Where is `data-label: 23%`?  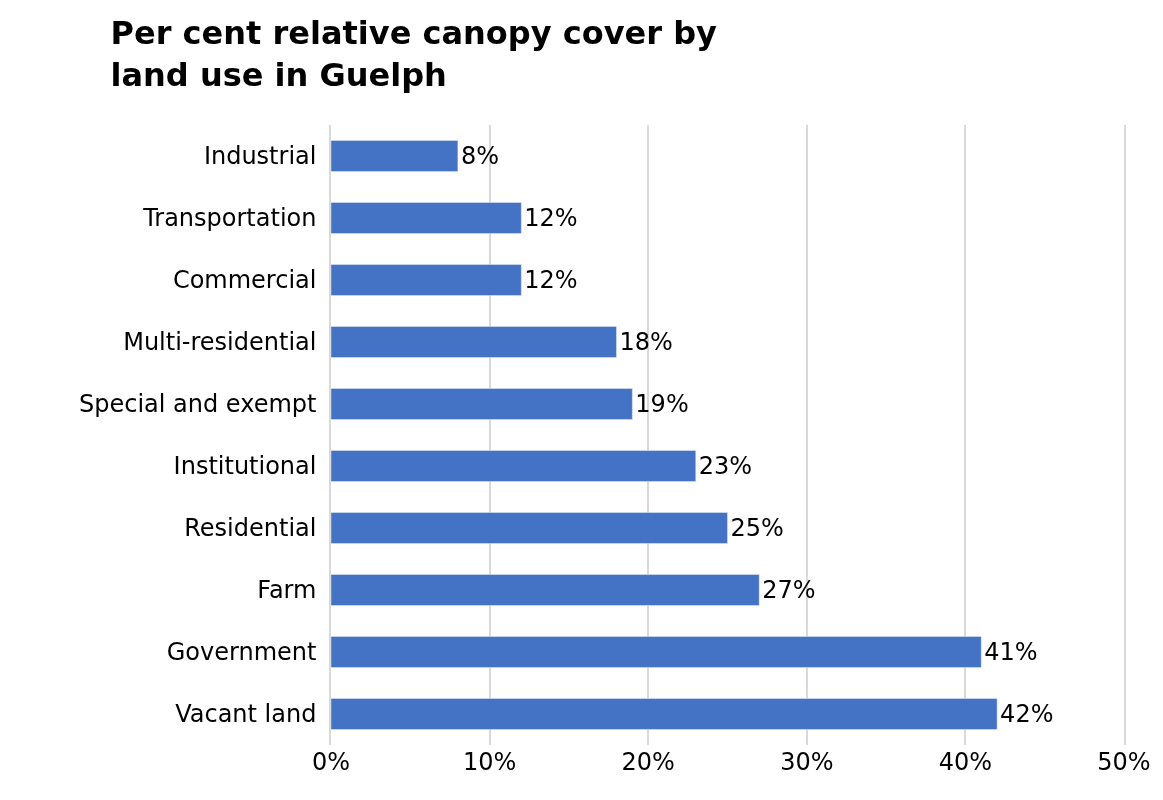
data-label: 23% is located at coordinates (725, 466).